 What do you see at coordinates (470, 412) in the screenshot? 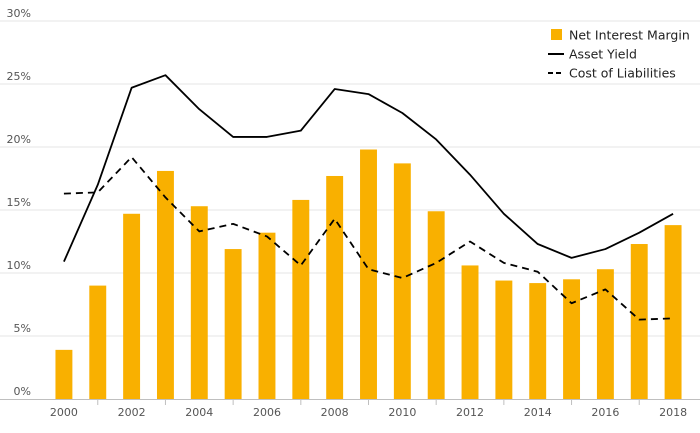
I see `x-tick-label: 2012` at bounding box center [470, 412].